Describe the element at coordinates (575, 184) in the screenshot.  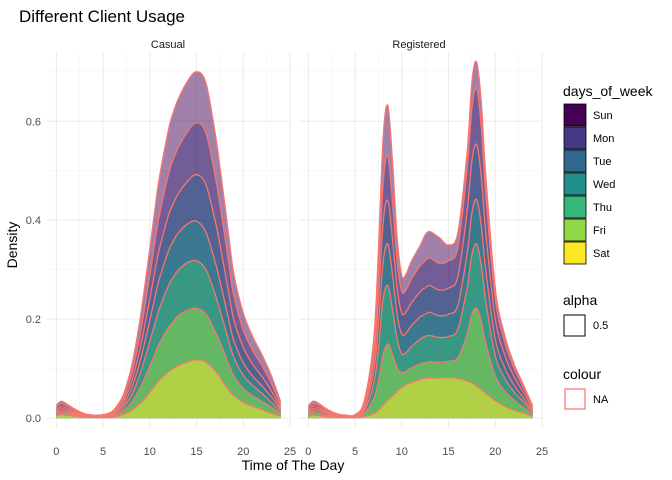
I see `legend-key-wed` at that location.